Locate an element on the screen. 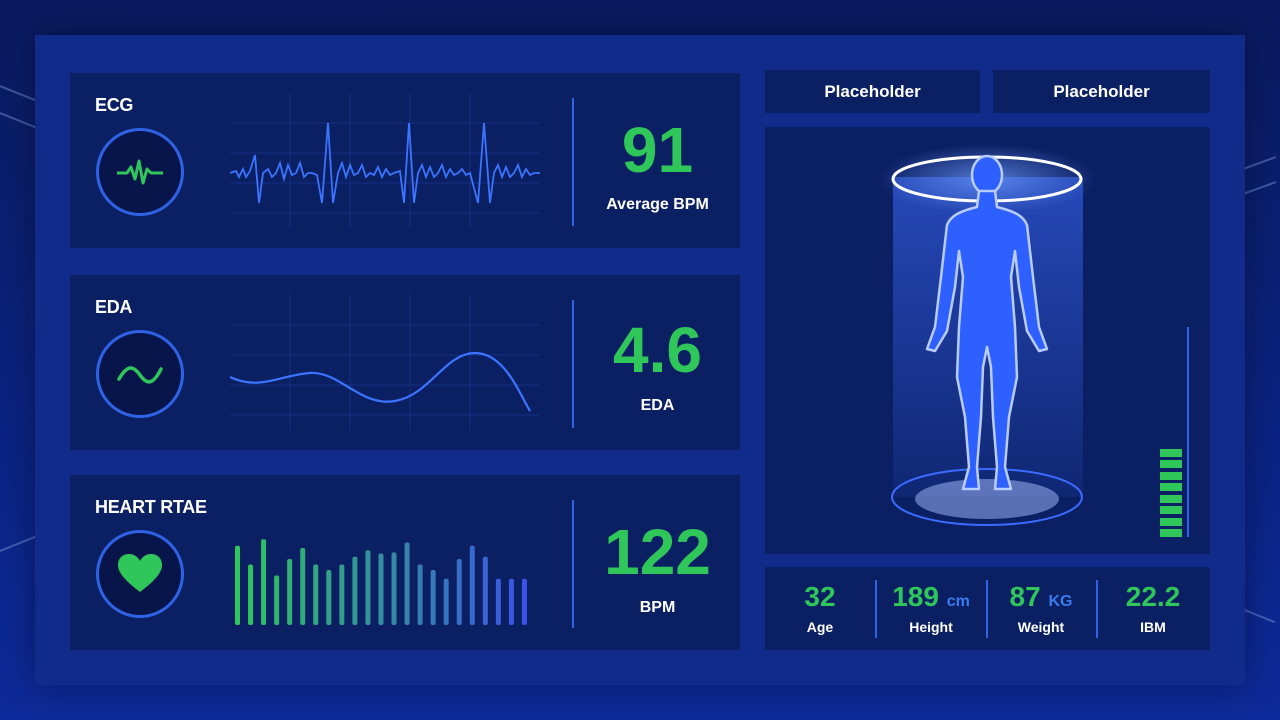 The height and width of the screenshot is (720, 1280). ecg-badge is located at coordinates (140, 172).